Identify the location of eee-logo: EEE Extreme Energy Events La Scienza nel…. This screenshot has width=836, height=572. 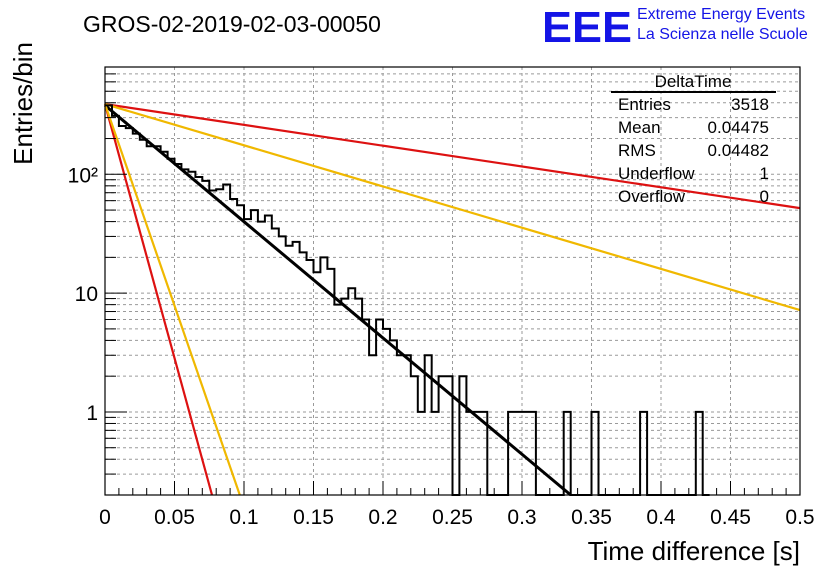
(675, 27).